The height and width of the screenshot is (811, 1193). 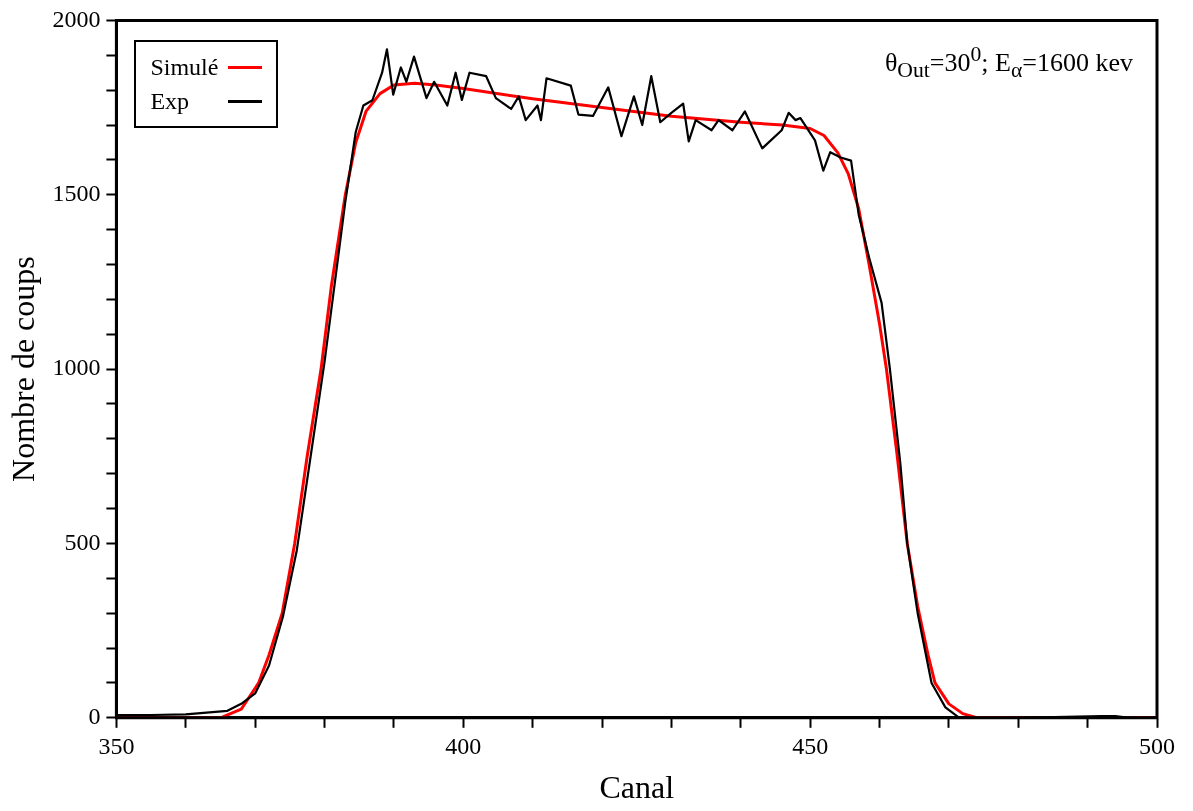 What do you see at coordinates (170, 102) in the screenshot?
I see `legend-label: Exp` at bounding box center [170, 102].